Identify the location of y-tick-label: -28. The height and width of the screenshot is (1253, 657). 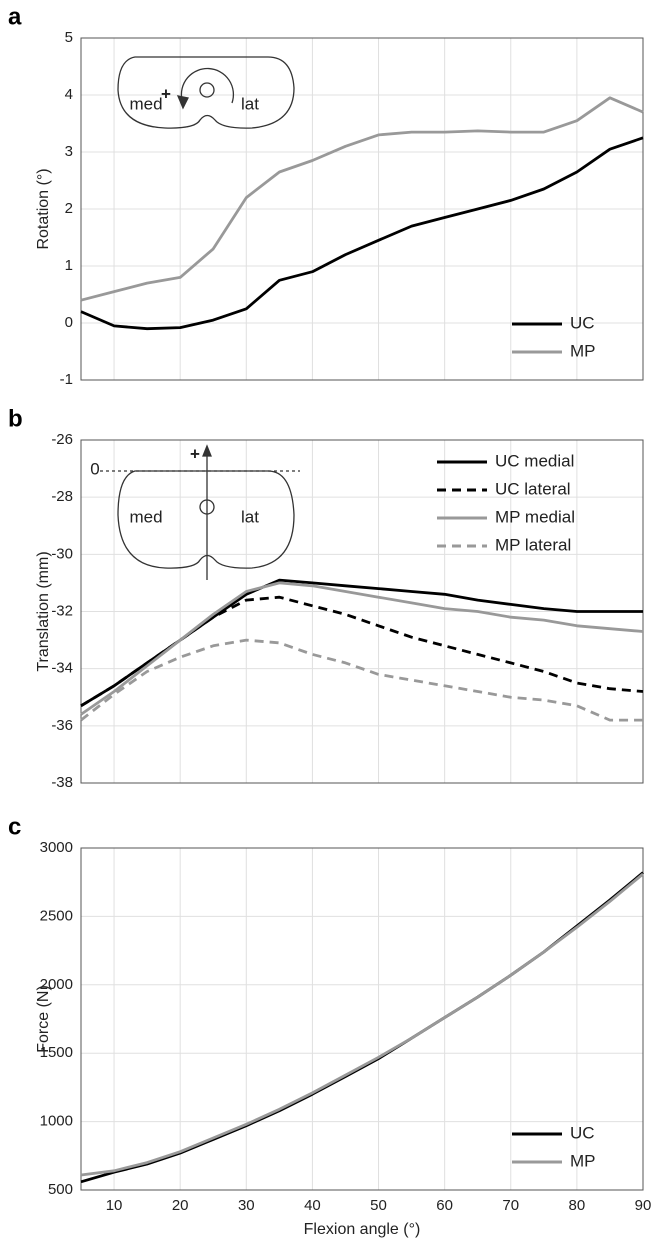
(62, 496).